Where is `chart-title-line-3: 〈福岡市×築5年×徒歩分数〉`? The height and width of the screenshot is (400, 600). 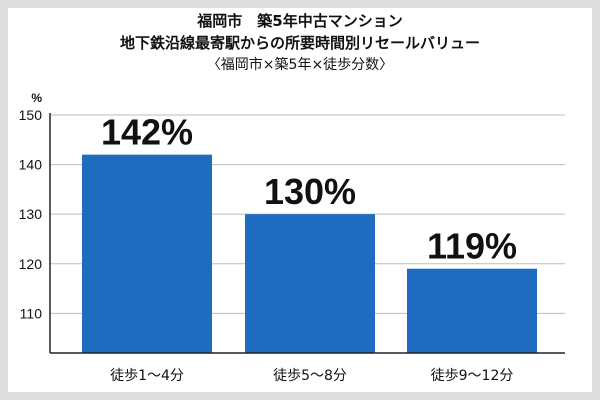 chart-title-line-3: 〈福岡市×築5年×徒歩分数〉 is located at coordinates (300, 65).